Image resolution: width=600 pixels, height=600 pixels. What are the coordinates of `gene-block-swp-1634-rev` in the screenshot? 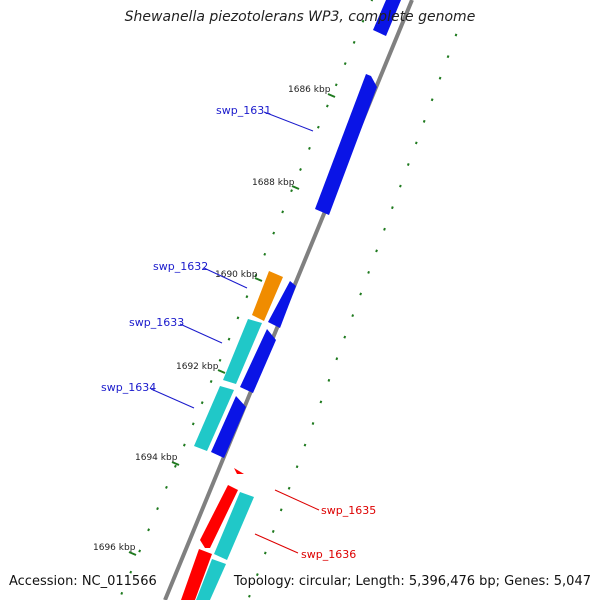 It's located at (214, 418).